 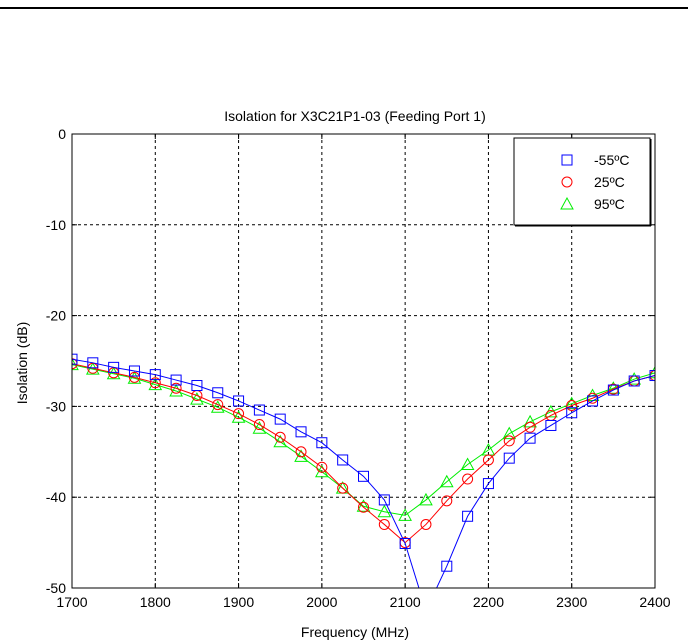 I want to click on legend-marker-triangle, so click(x=567, y=203).